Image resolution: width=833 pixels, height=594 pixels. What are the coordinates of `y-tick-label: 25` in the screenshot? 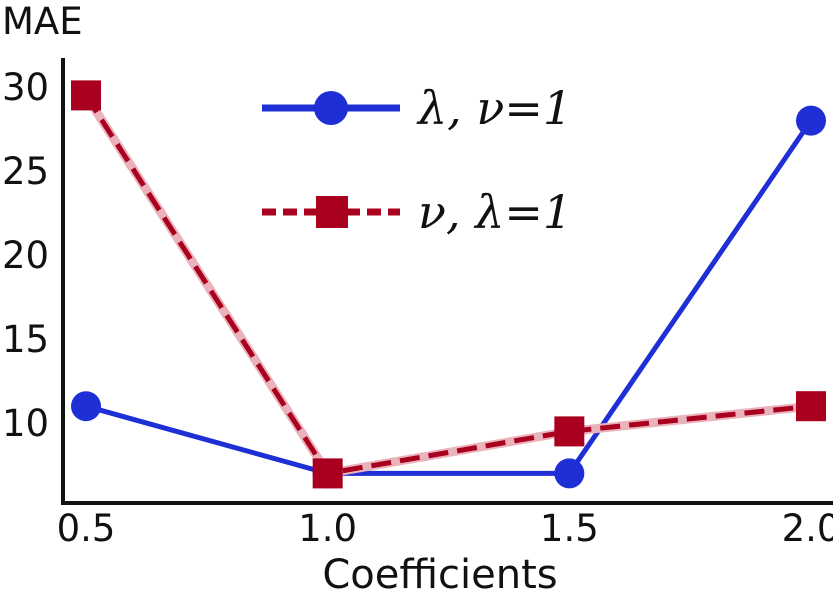 It's located at (25, 171).